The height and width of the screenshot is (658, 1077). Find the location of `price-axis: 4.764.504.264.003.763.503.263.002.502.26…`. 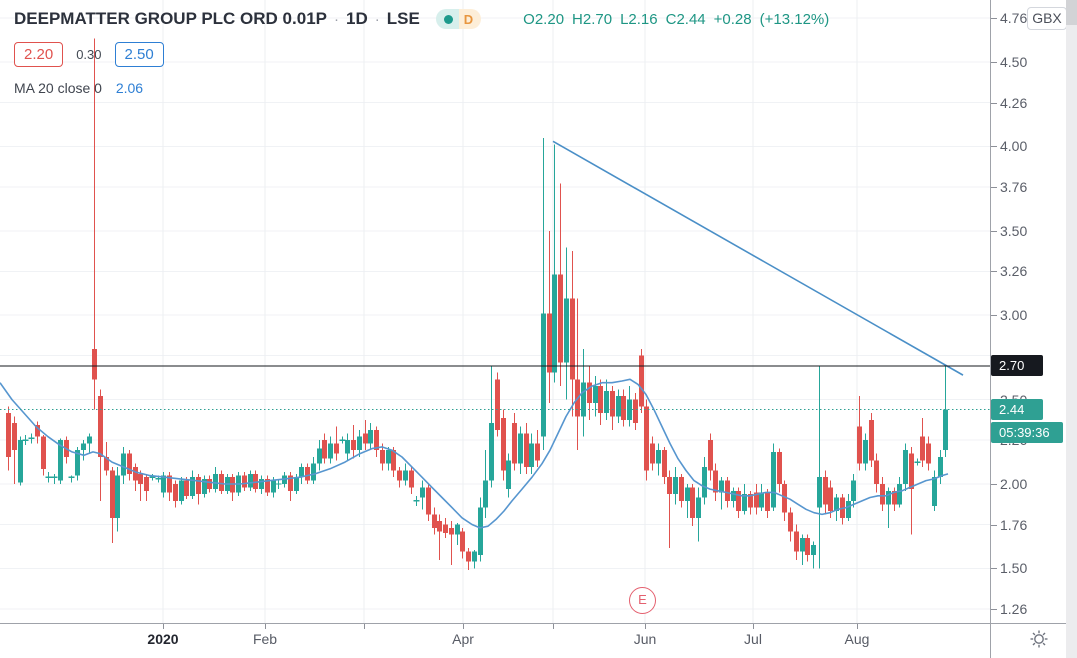

price-axis: 4.764.504.264.003.763.503.263.002.502.26… is located at coordinates (1028, 311).